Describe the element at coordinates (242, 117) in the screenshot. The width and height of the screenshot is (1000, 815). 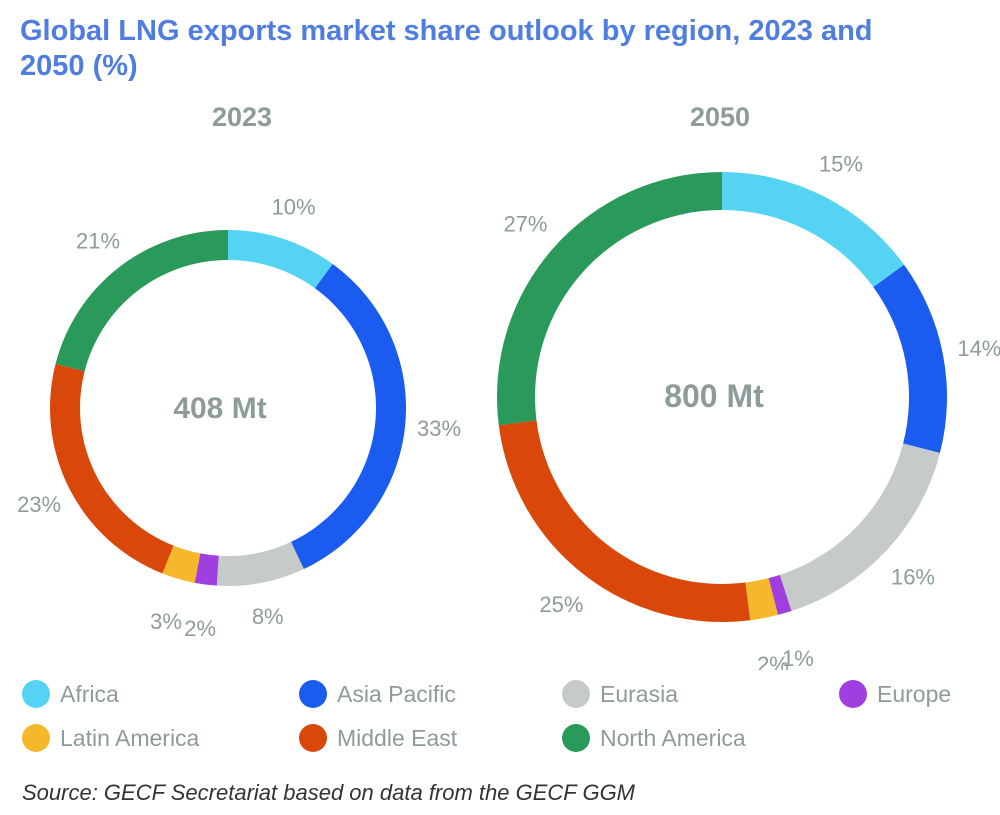
I see `chart-2023-title: 2023` at that location.